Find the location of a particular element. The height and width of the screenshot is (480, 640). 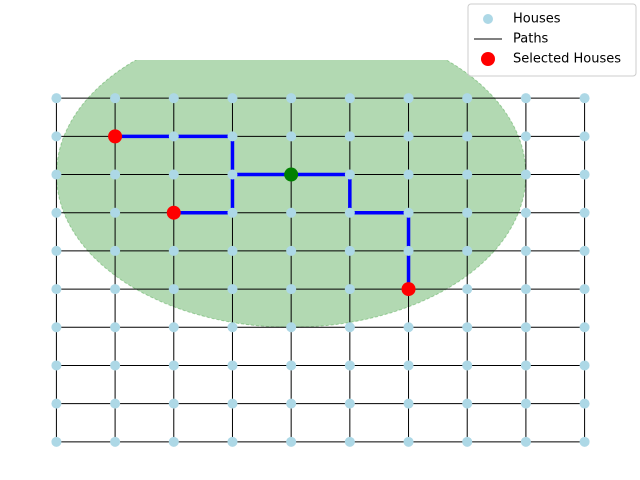

legend-label: Houses is located at coordinates (537, 19).